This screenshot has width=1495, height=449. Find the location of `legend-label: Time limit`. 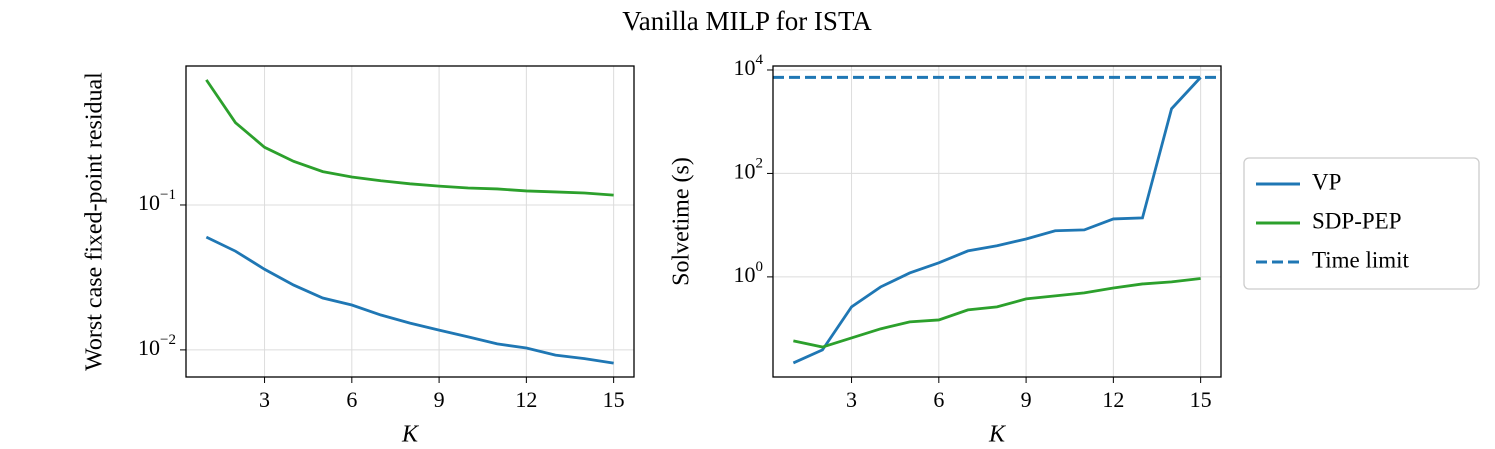

legend-label: Time limit is located at coordinates (1361, 259).